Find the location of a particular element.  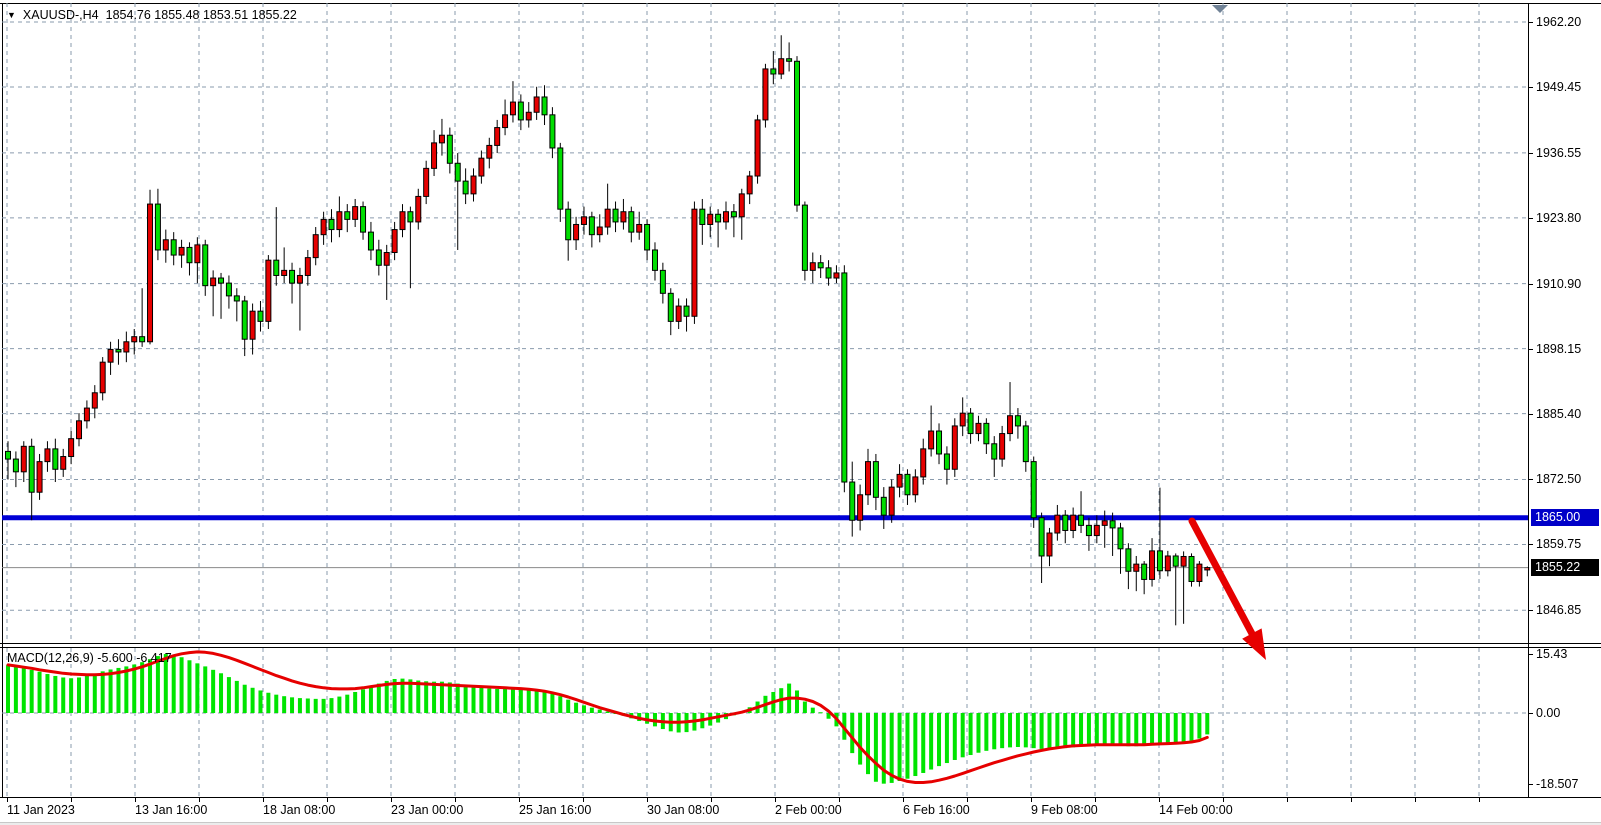

panel-divider-bottom is located at coordinates (800, 647).